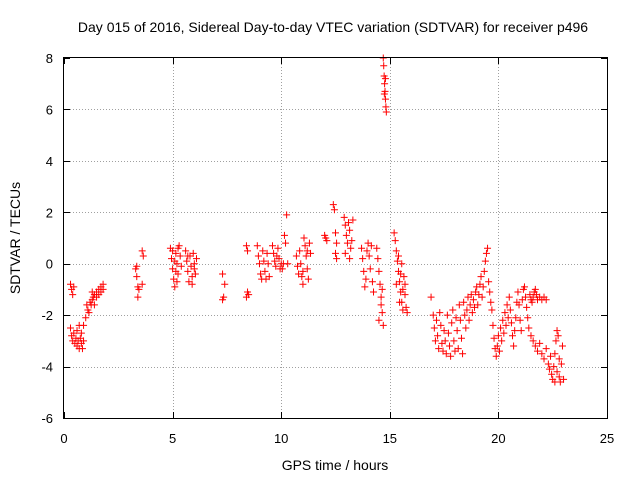 Image resolution: width=640 pixels, height=480 pixels. Describe the element at coordinates (47, 418) in the screenshot. I see `y-tick-label: -6` at that location.